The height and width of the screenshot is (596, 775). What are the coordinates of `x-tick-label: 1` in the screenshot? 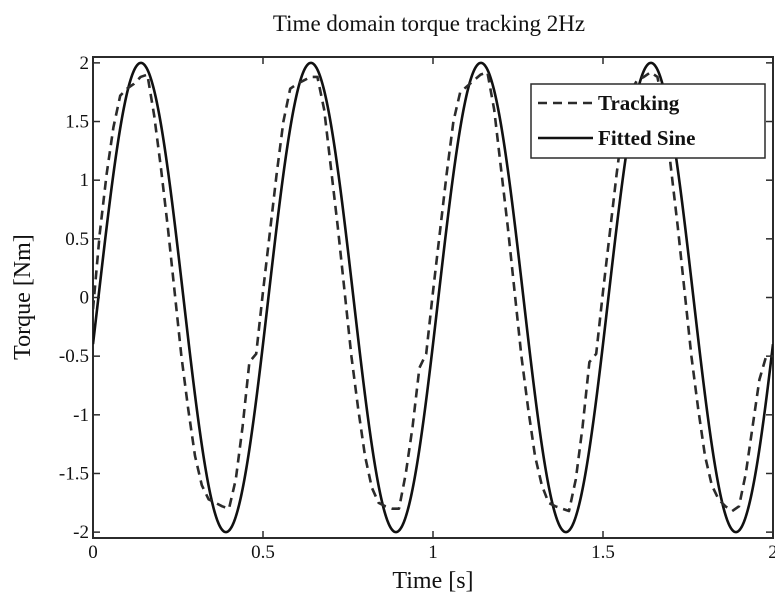 It's located at (433, 552).